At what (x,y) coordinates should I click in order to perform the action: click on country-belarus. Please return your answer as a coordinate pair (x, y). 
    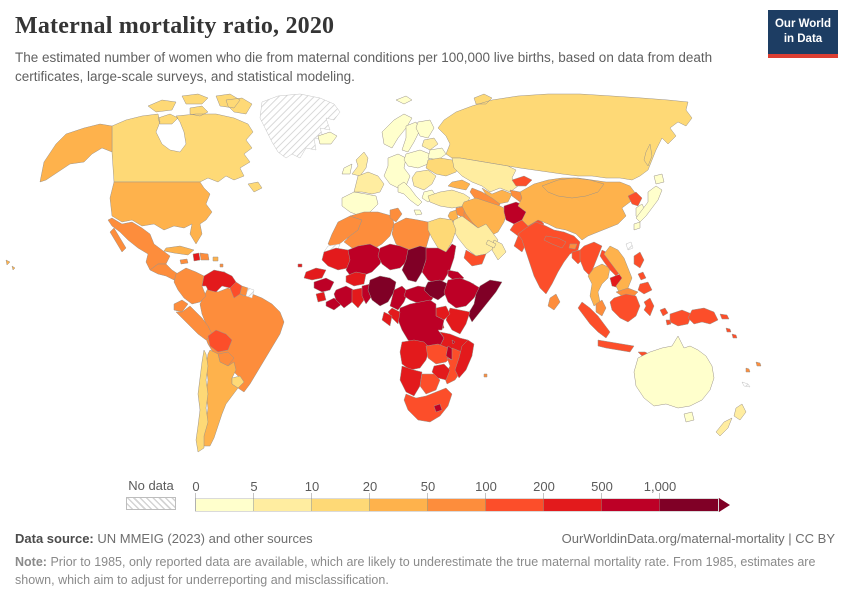
    Looking at the image, I should click on (437, 154).